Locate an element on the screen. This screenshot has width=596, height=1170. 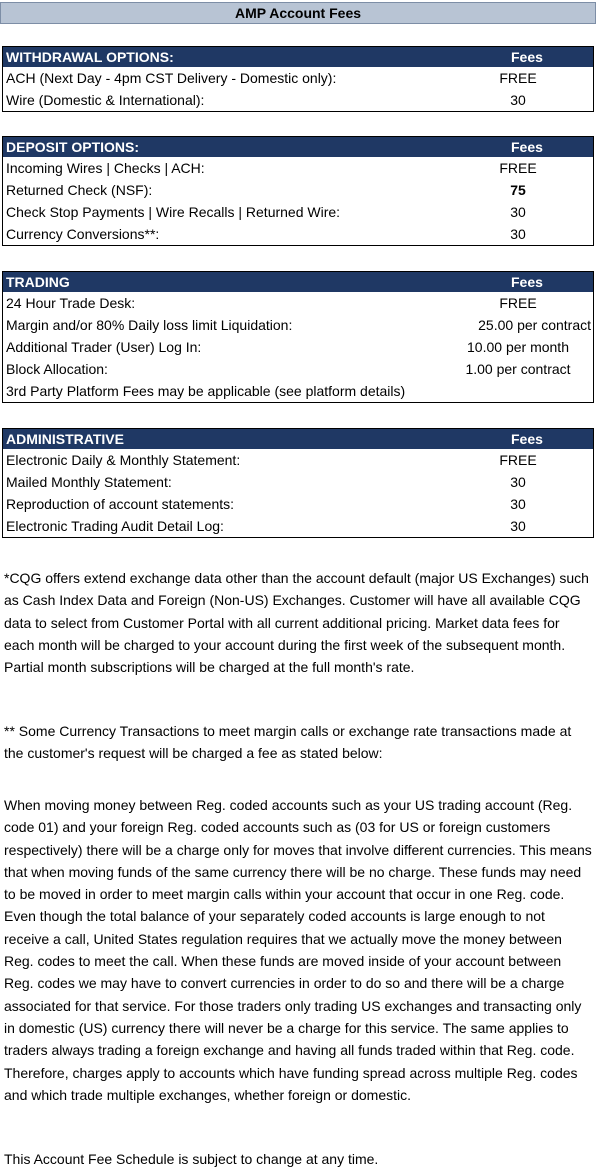
table-header: DEPOSIT OPTIONS: Fees is located at coordinates (298, 147).